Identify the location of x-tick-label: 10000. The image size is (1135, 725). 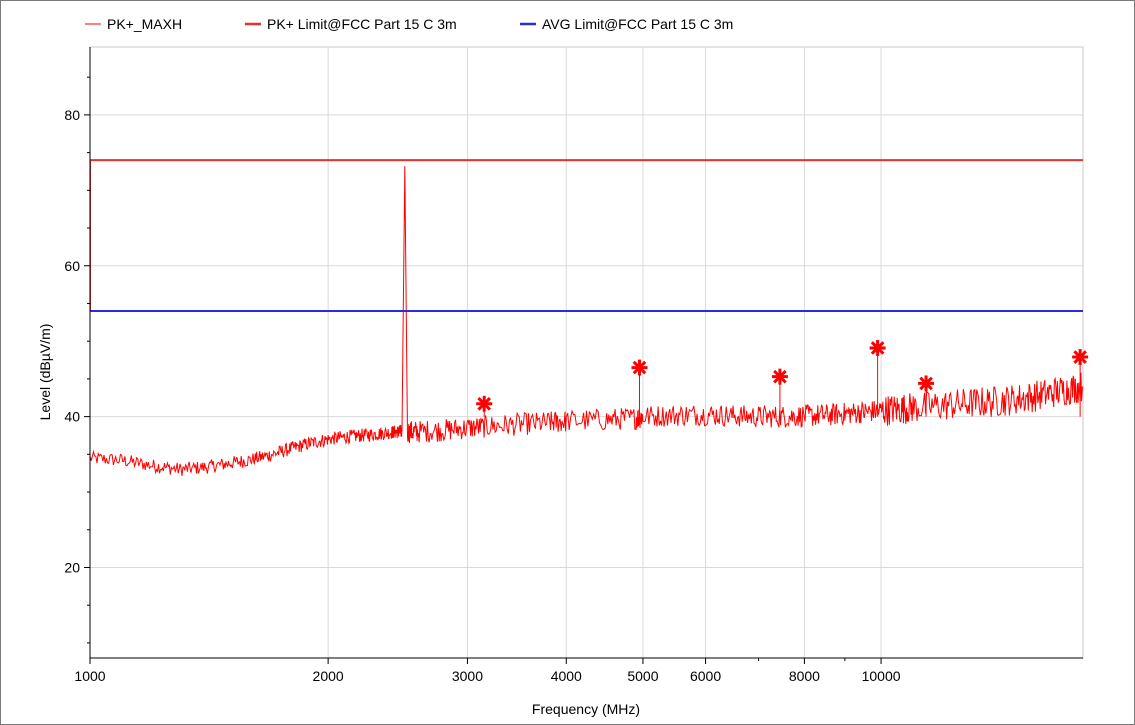
(881, 676).